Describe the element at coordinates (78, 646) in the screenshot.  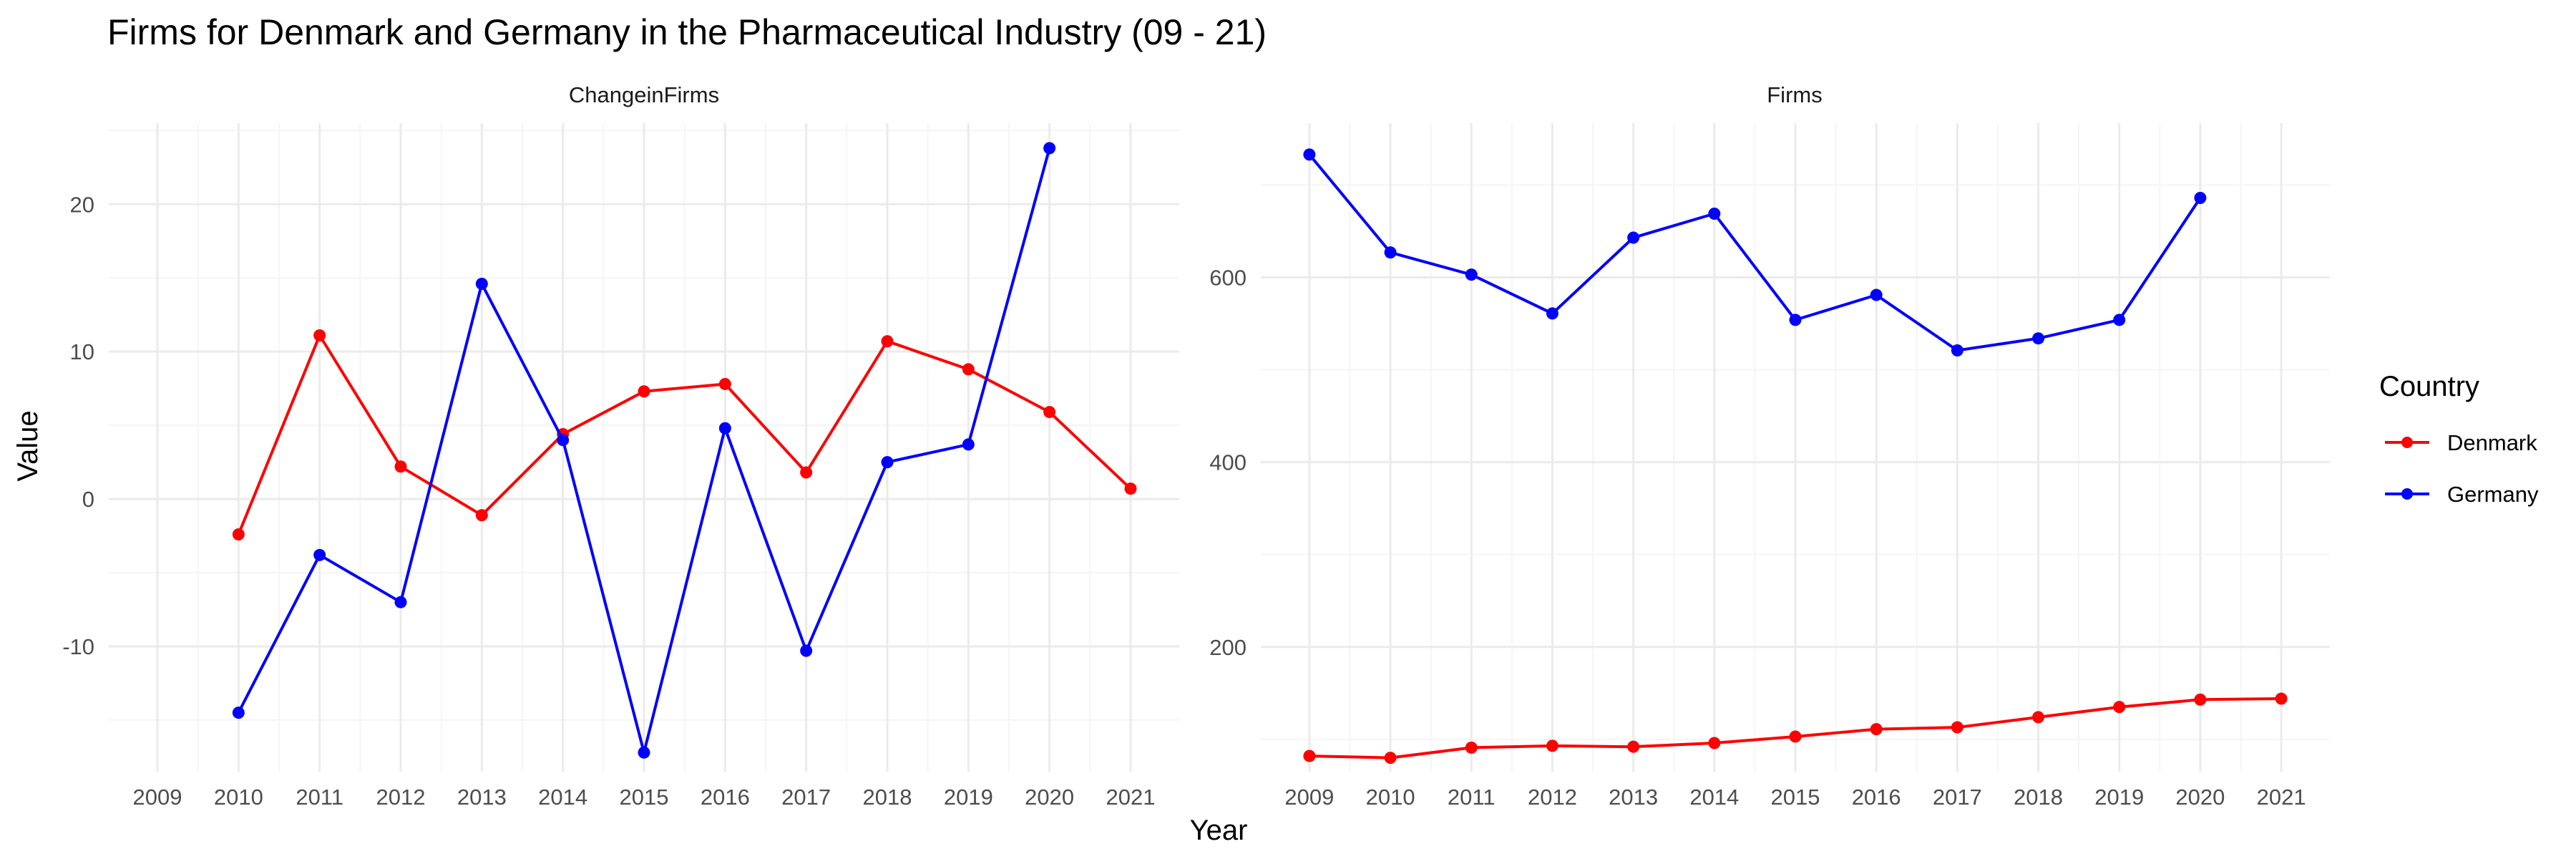
I see `y-tick-label: -10` at that location.